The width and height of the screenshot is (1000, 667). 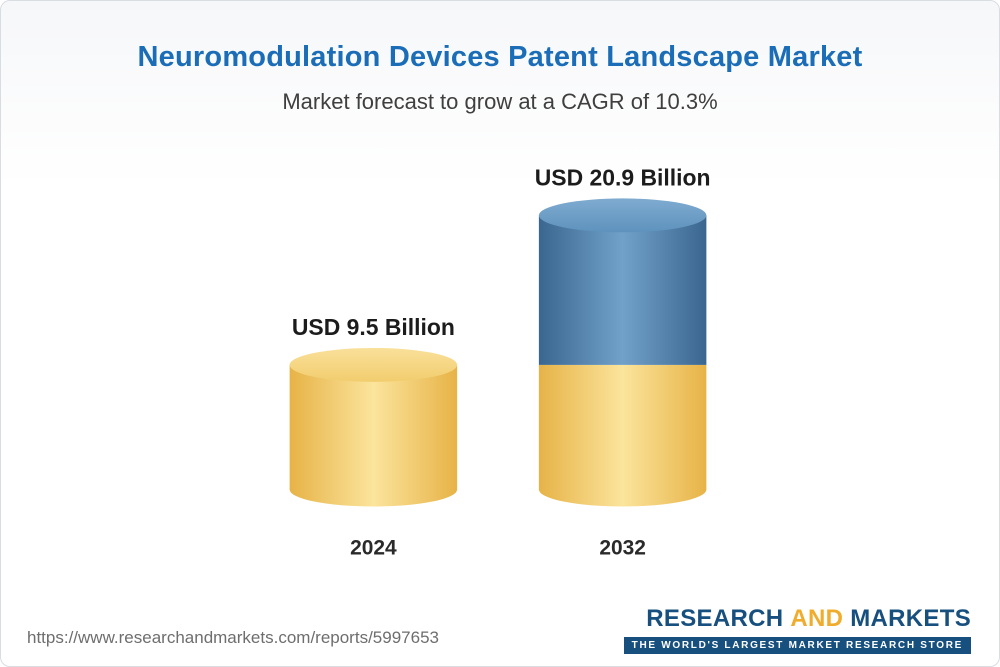 What do you see at coordinates (373, 327) in the screenshot?
I see `bar-value-label: USD 9.5 Billion` at bounding box center [373, 327].